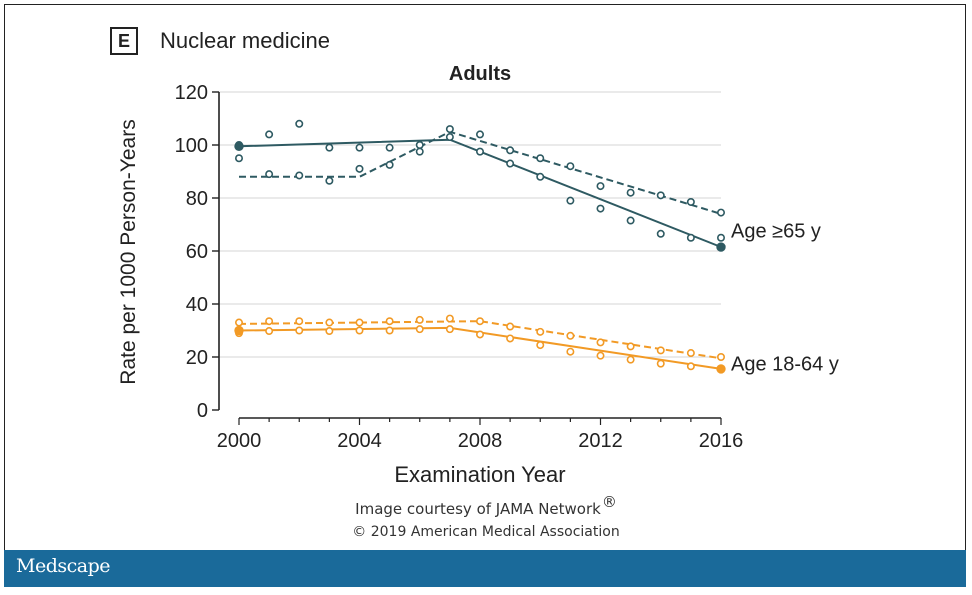 The image size is (972, 595). I want to click on x-tick-label: 2012, so click(600, 441).